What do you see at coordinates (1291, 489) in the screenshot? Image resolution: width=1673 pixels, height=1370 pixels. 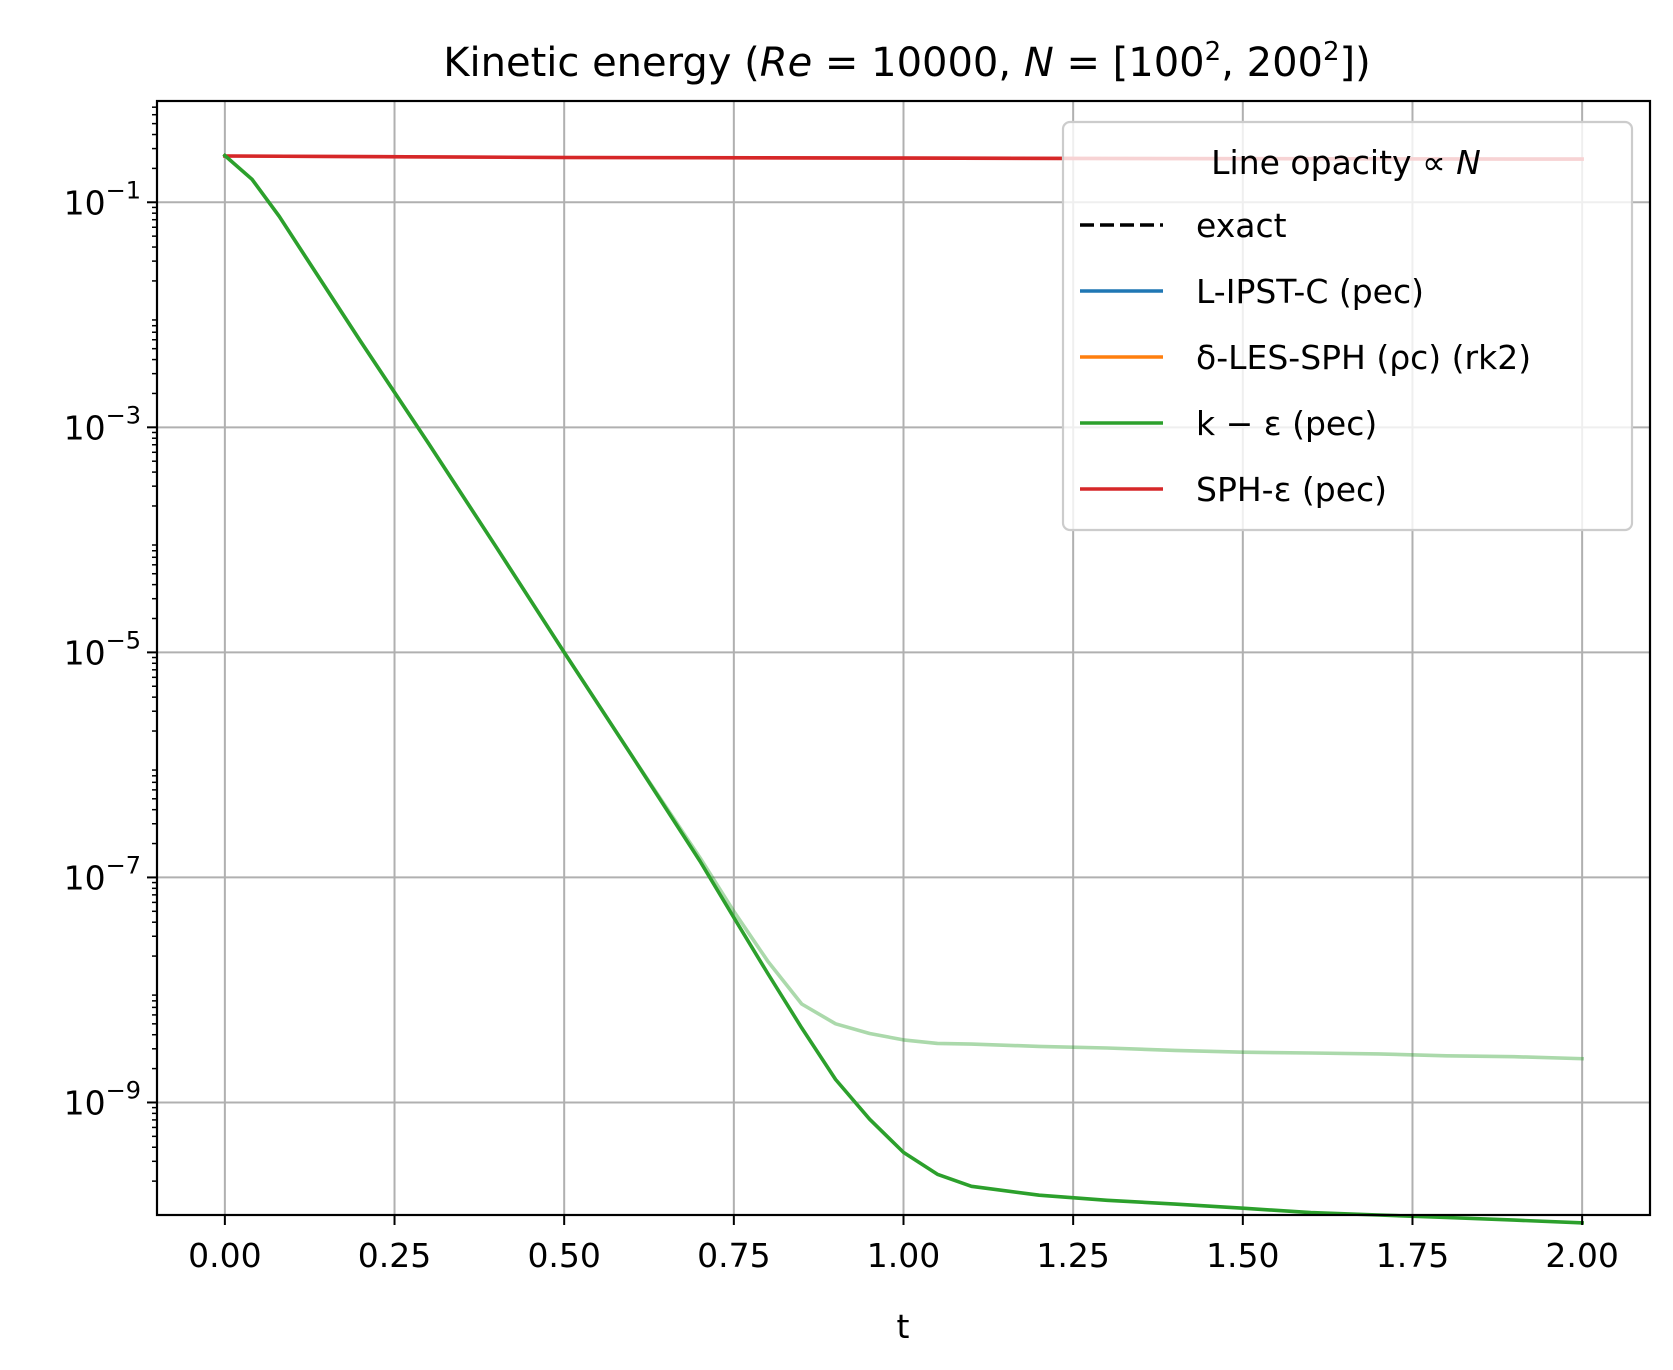 I see `legend-label: SPH-ε (pec)` at bounding box center [1291, 489].